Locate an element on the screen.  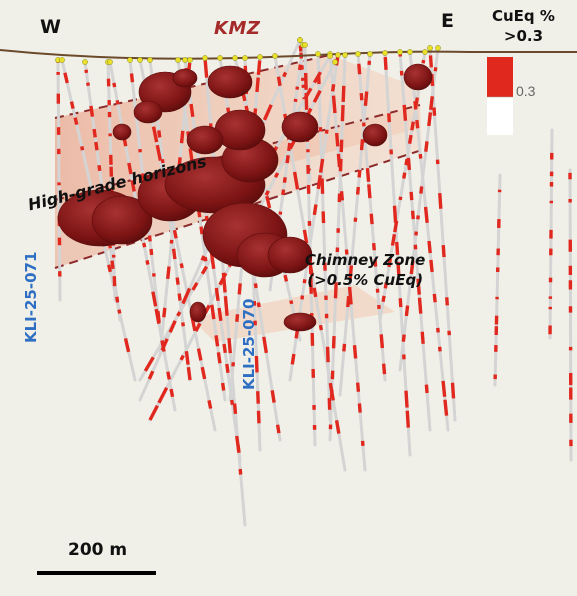
east-label: E is located at coordinates (447, 21).